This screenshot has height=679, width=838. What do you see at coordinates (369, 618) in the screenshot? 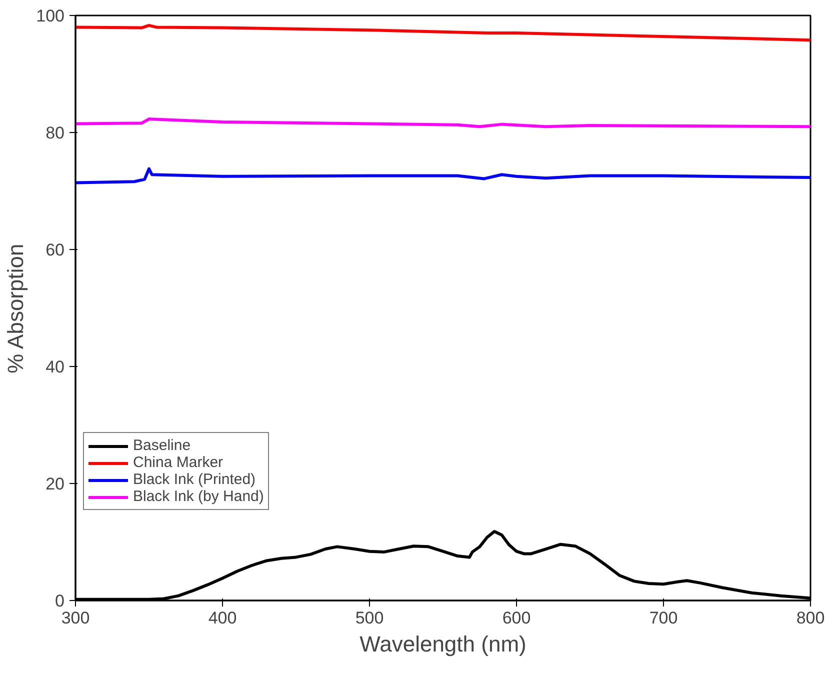
I see `x-tick-label: 500` at bounding box center [369, 618].